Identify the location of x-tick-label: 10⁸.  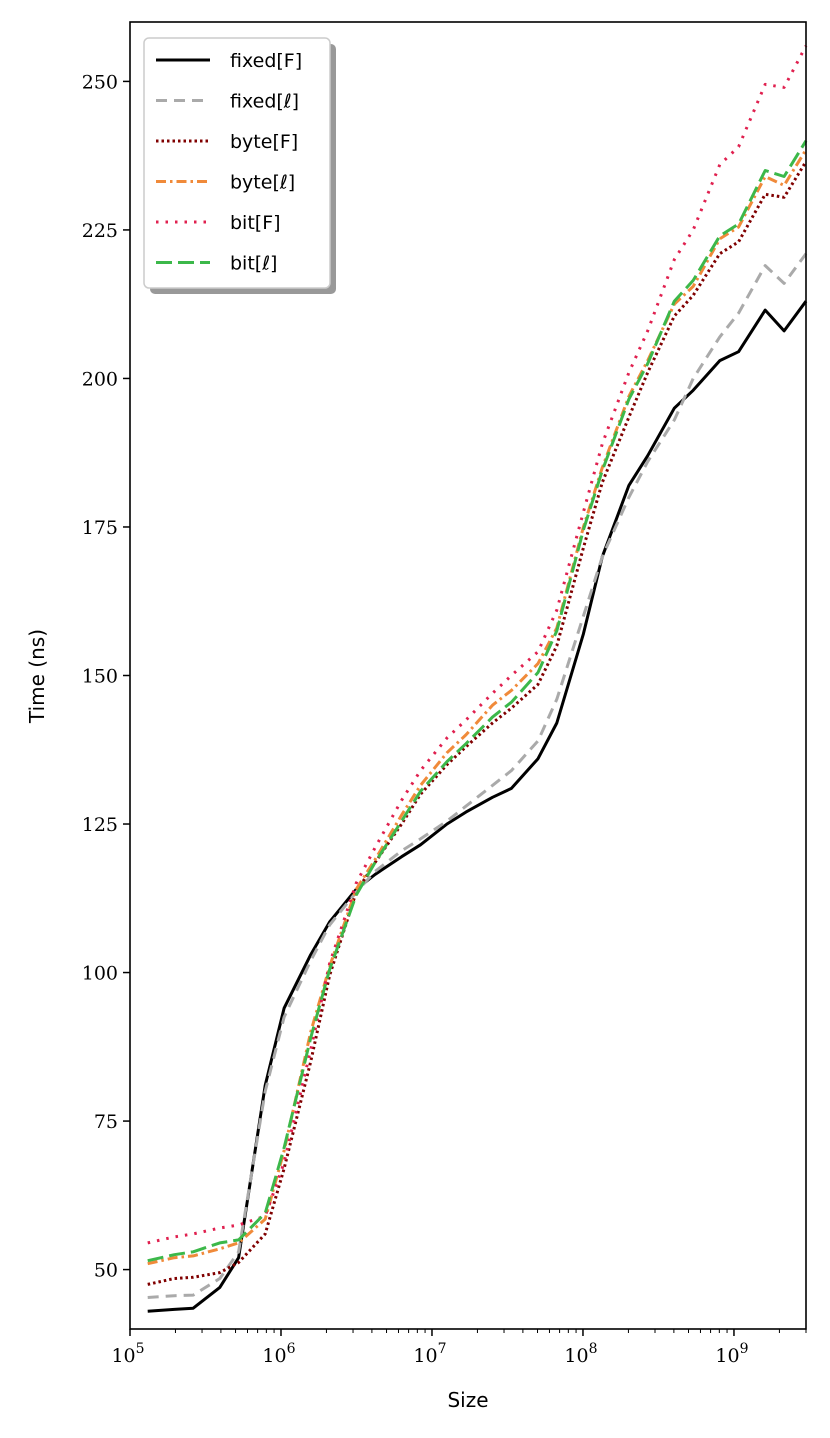
(580, 1354).